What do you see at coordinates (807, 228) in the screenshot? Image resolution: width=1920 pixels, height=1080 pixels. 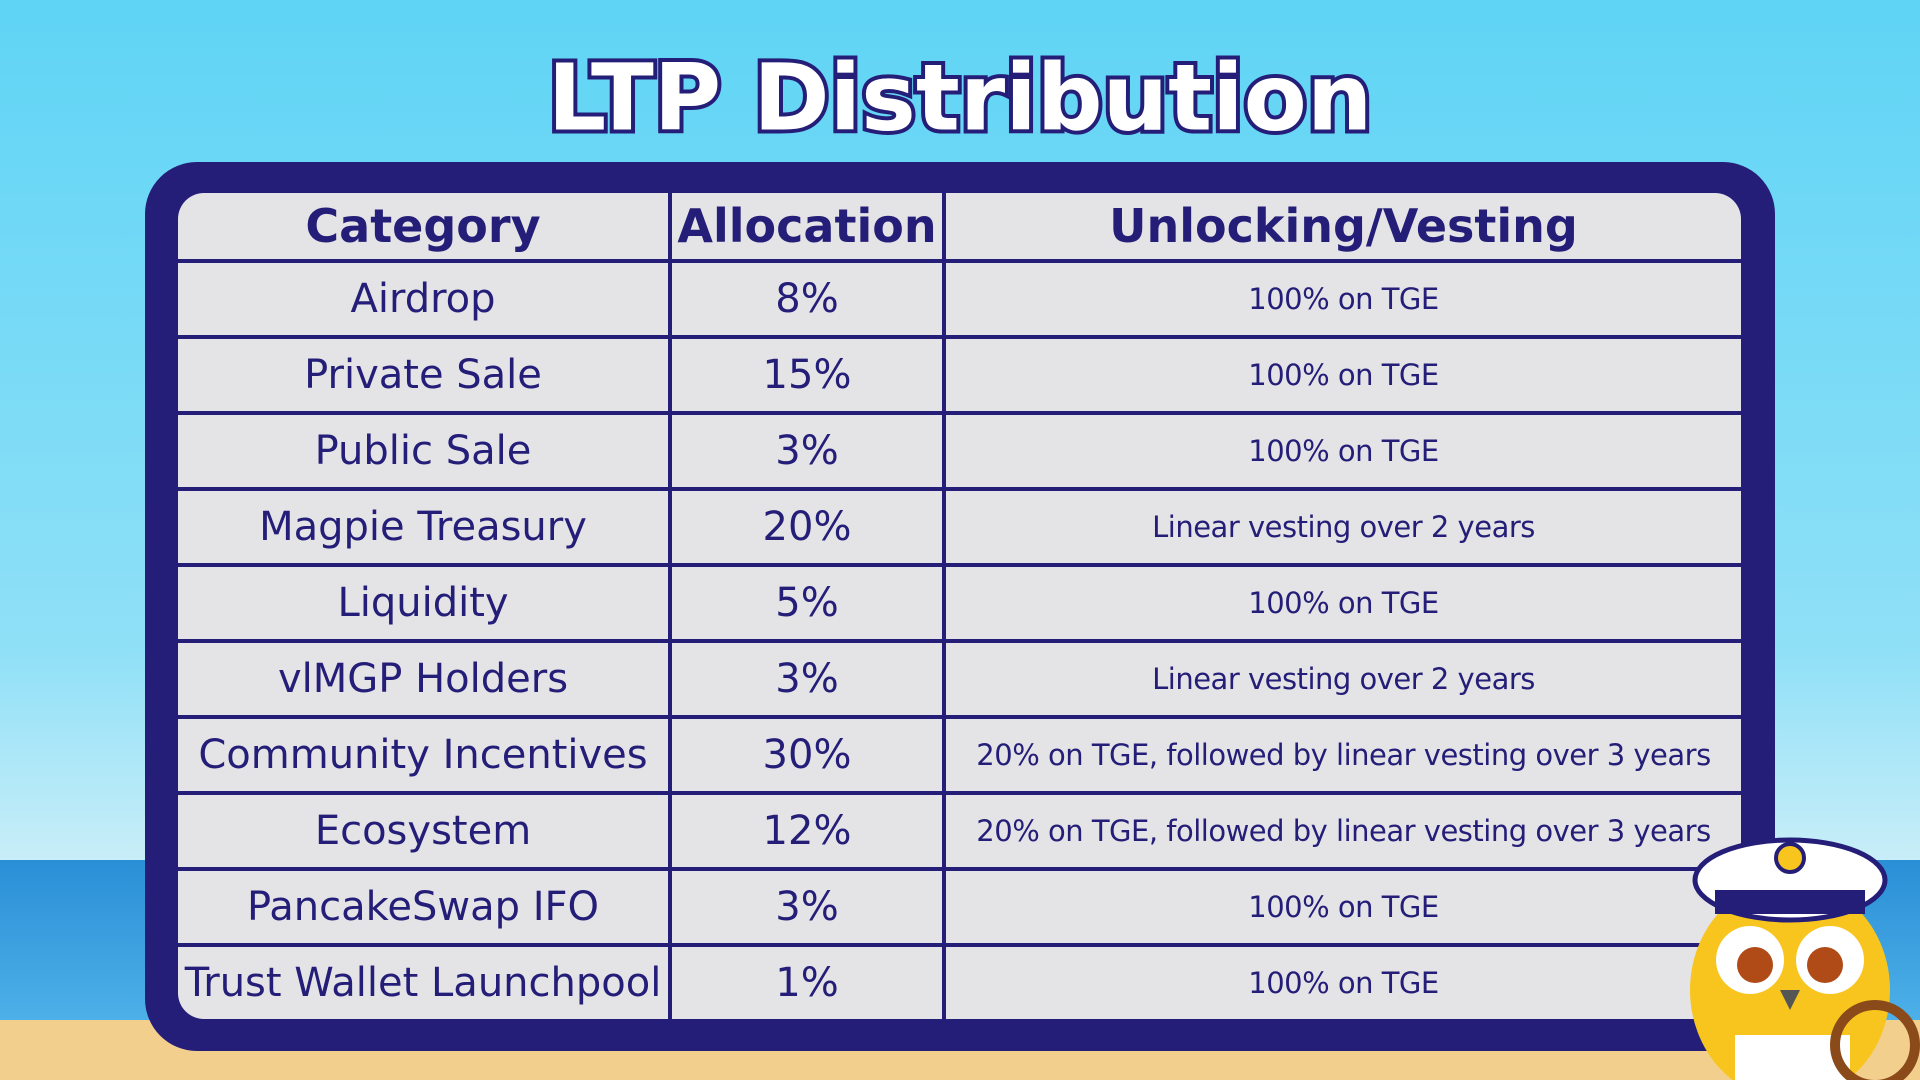 I see `column-header: Allocation` at bounding box center [807, 228].